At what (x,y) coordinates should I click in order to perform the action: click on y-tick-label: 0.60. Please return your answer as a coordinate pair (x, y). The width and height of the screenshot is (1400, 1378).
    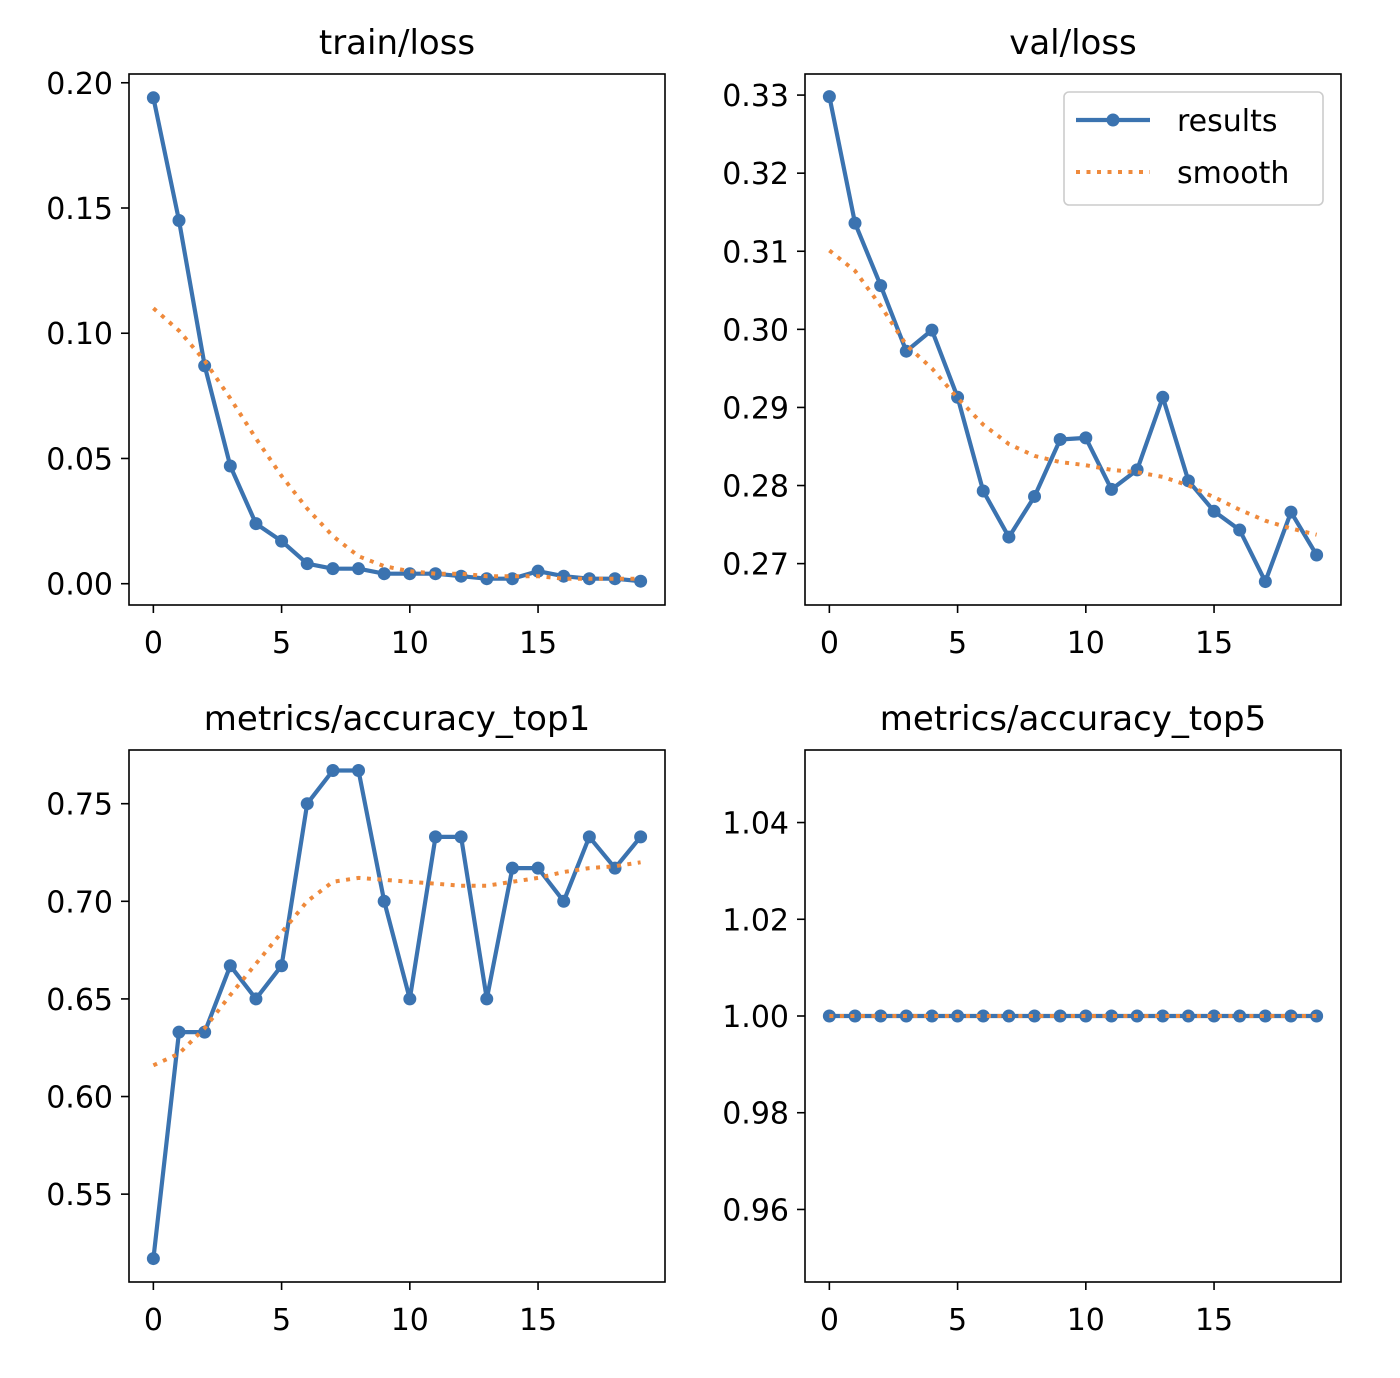
    Looking at the image, I should click on (79, 1098).